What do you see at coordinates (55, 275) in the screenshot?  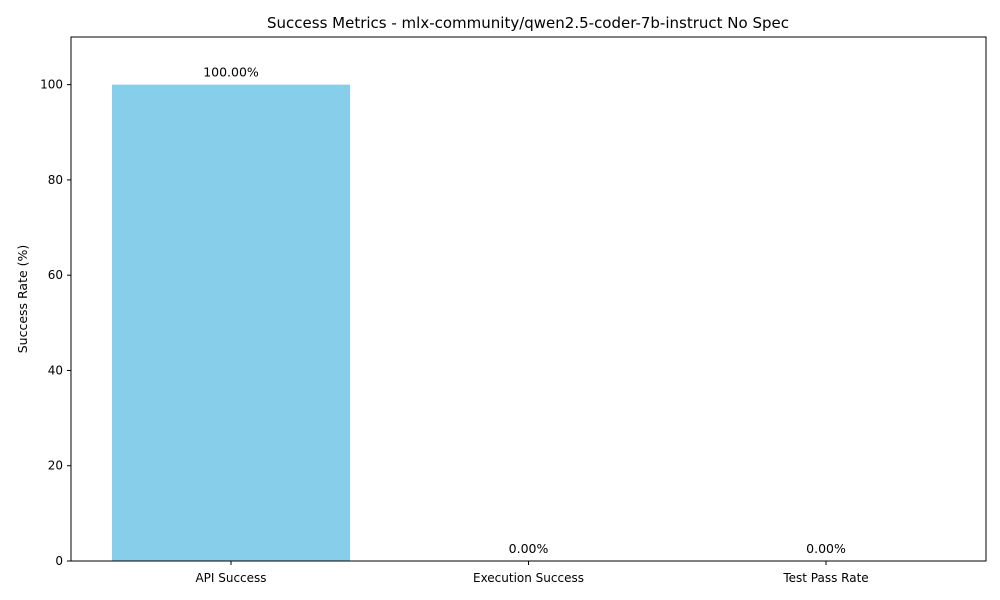 I see `y-tick-label: 60` at bounding box center [55, 275].